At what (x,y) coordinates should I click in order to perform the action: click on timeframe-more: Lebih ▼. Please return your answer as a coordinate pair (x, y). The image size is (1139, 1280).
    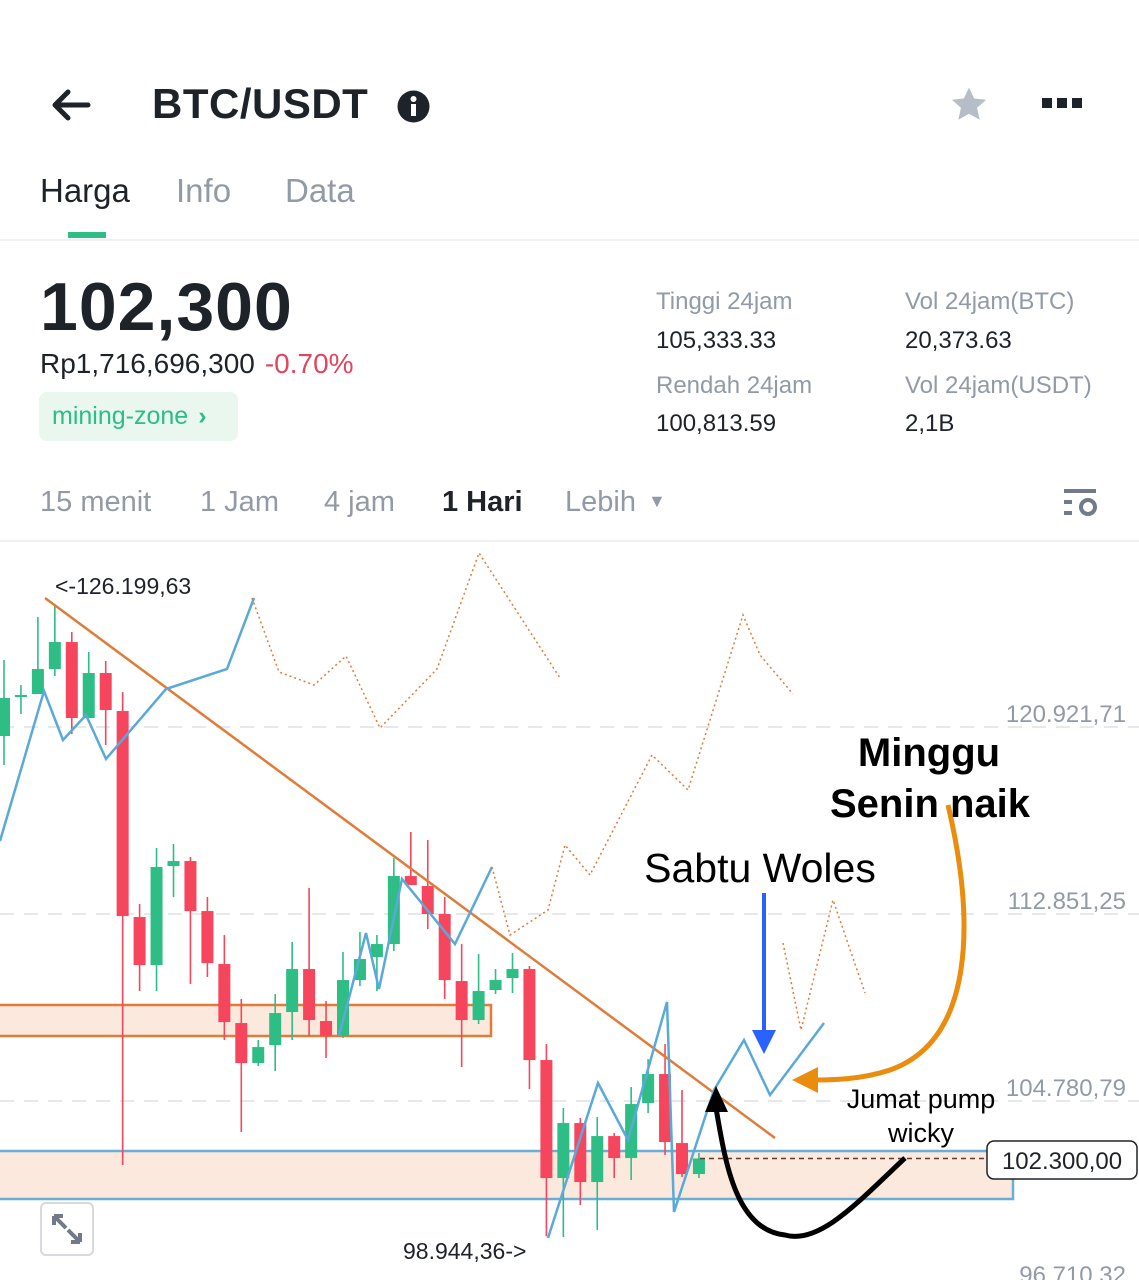
    Looking at the image, I should click on (615, 502).